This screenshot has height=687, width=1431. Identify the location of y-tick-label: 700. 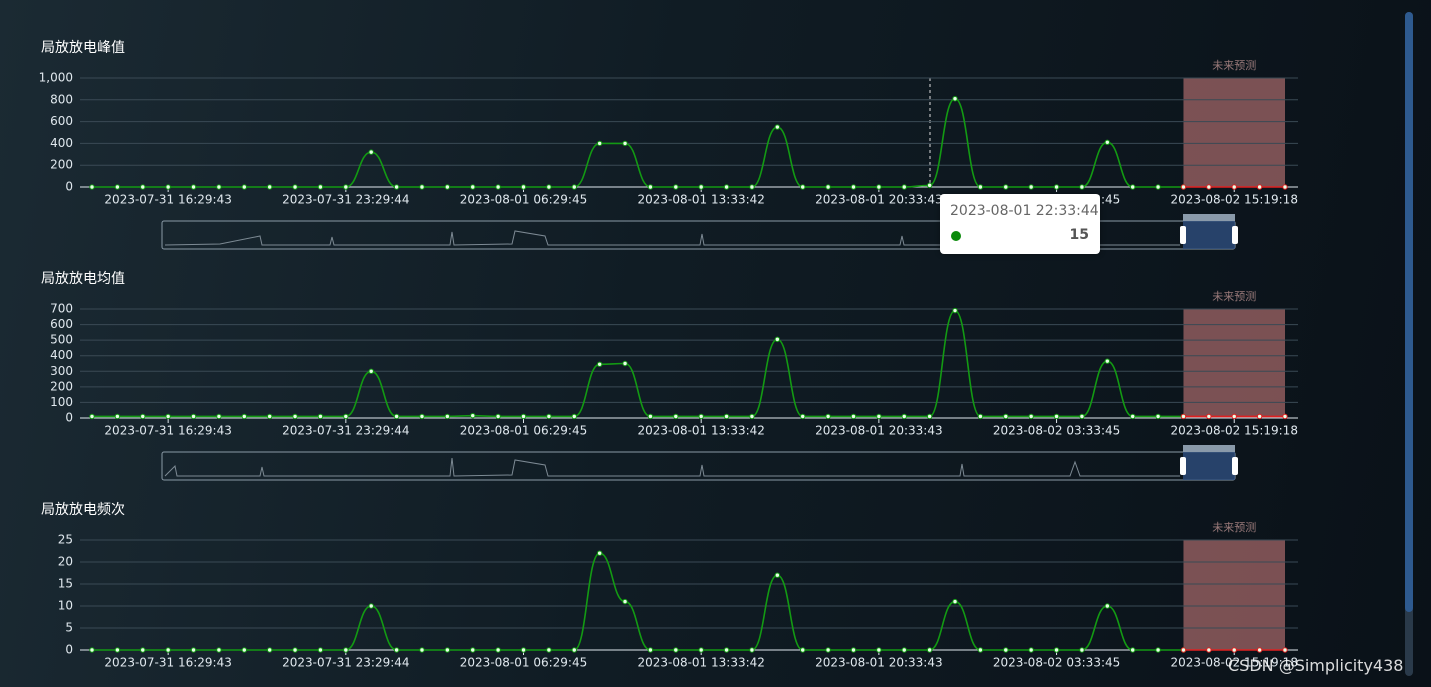
(61, 309).